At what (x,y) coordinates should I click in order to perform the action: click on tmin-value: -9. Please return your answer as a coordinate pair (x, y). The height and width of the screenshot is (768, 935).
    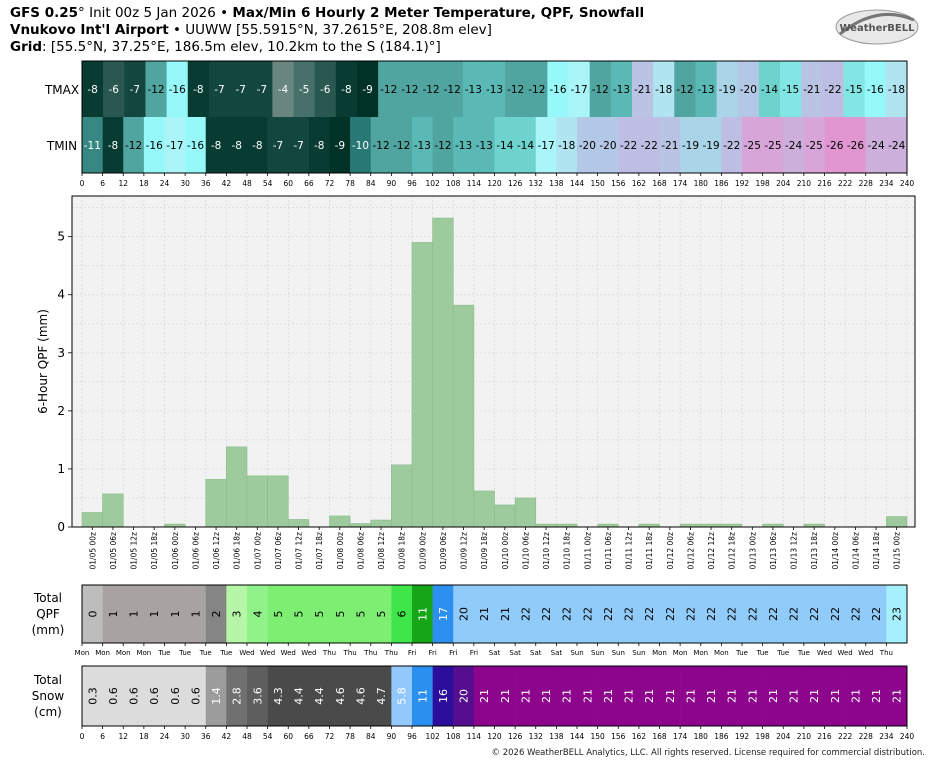
    Looking at the image, I should click on (340, 146).